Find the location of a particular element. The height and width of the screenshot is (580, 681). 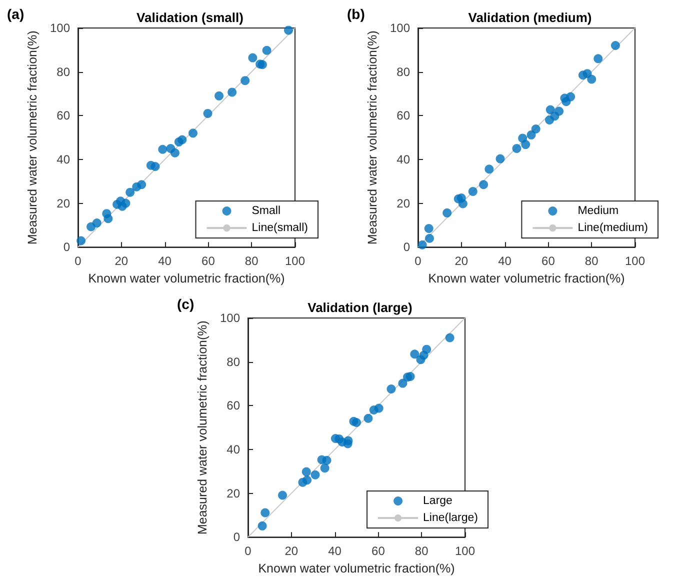

chart-title: Validation (large) is located at coordinates (360, 307).